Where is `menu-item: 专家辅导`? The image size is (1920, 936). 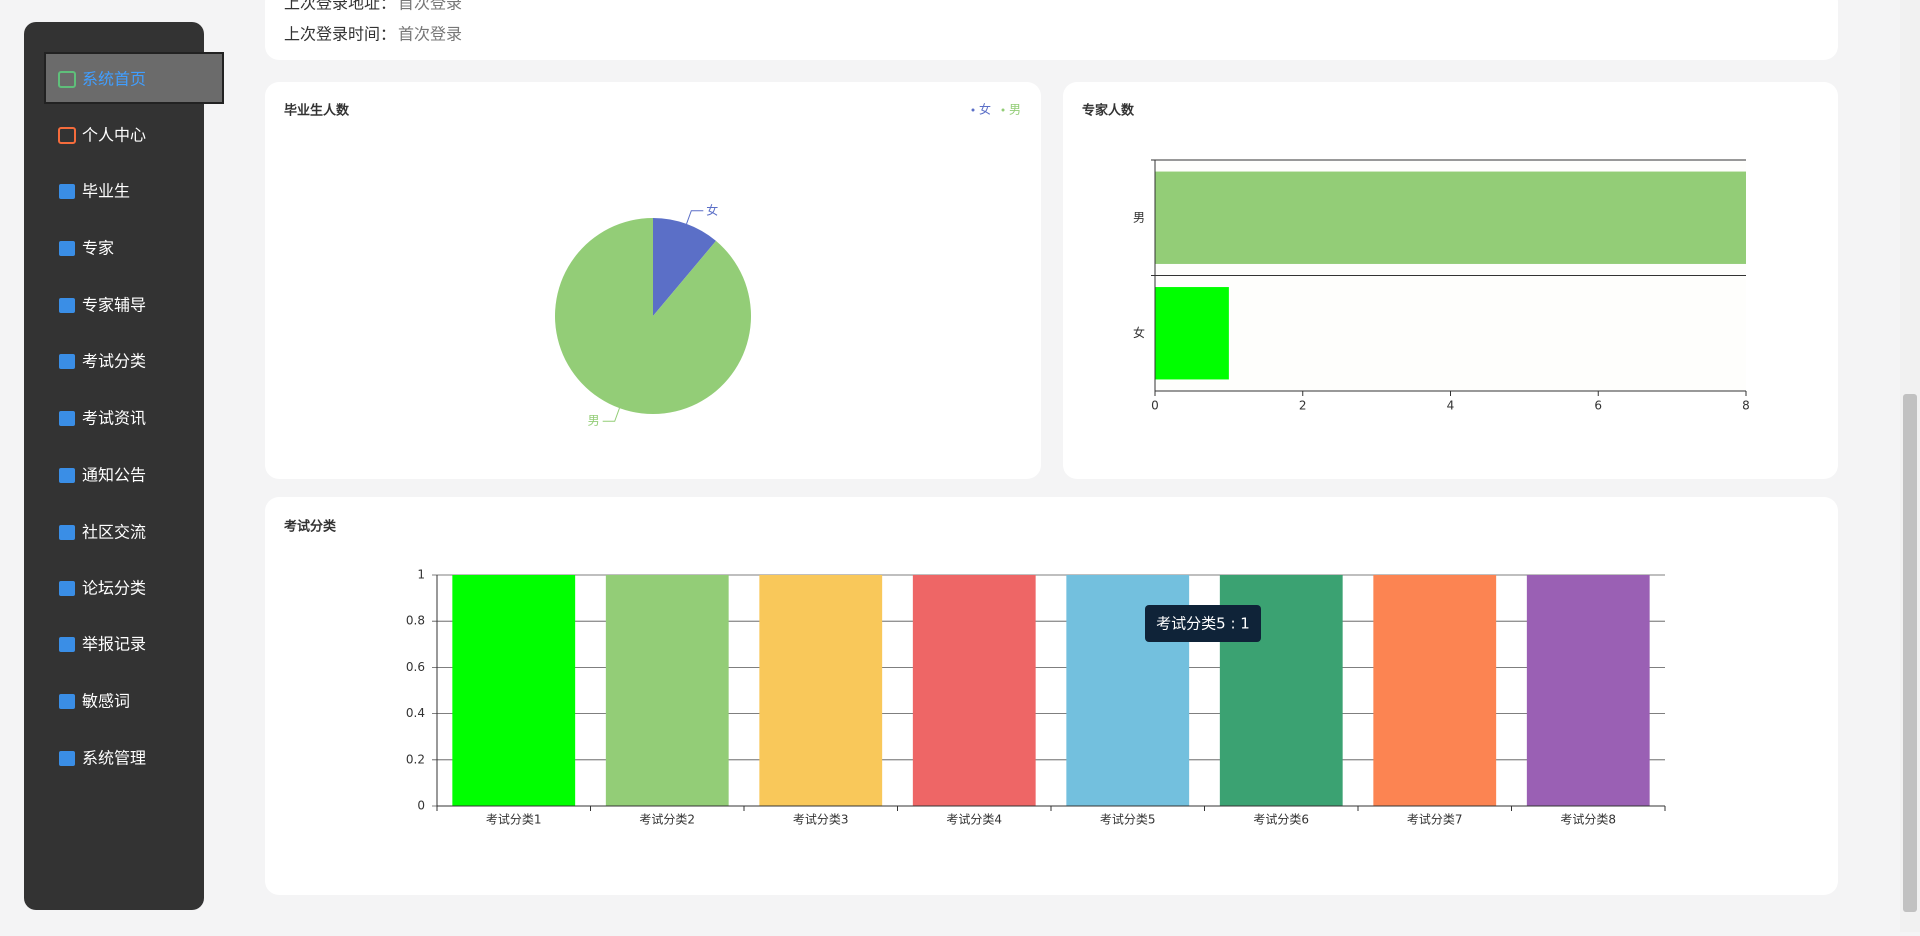
menu-item: 专家辅导 is located at coordinates (114, 305).